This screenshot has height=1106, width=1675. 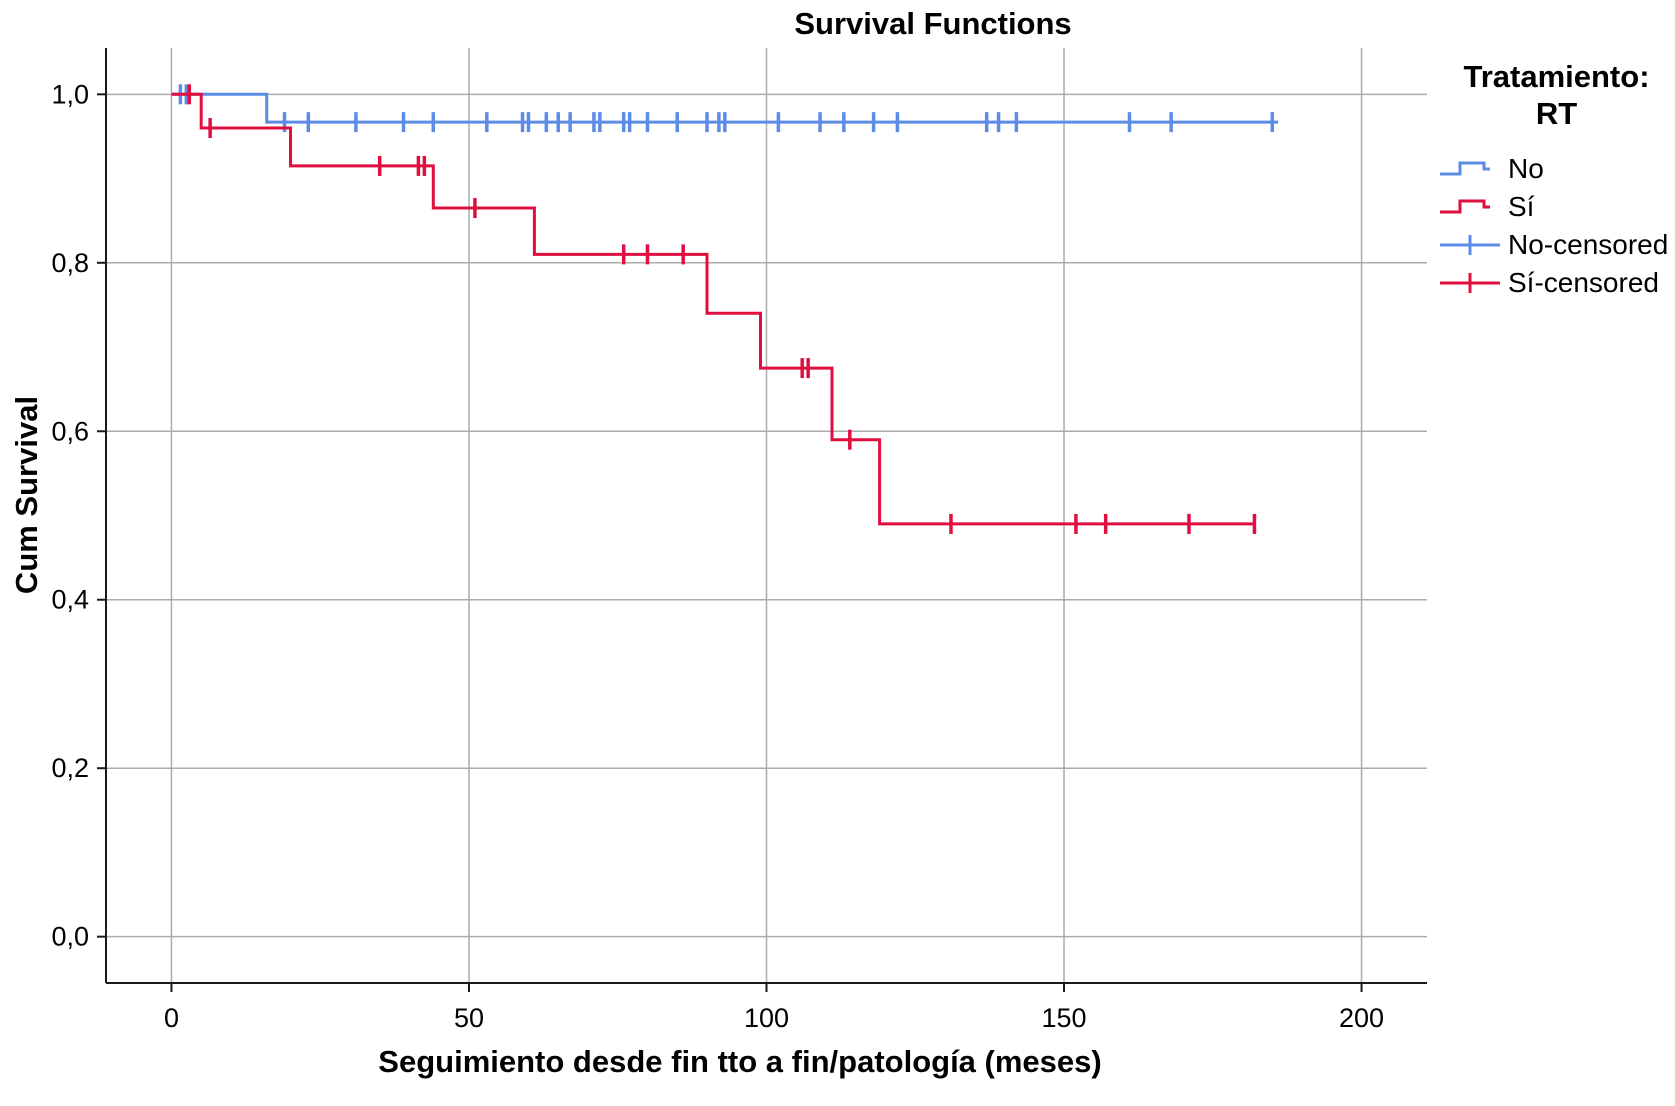 I want to click on x-tick-label: 150, so click(x=1063, y=1018).